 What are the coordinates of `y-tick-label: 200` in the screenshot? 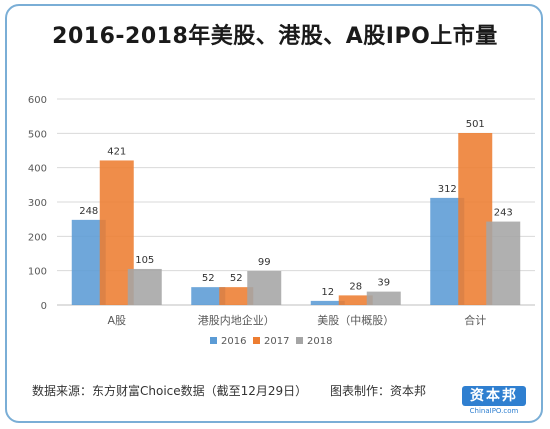 It's located at (37, 237).